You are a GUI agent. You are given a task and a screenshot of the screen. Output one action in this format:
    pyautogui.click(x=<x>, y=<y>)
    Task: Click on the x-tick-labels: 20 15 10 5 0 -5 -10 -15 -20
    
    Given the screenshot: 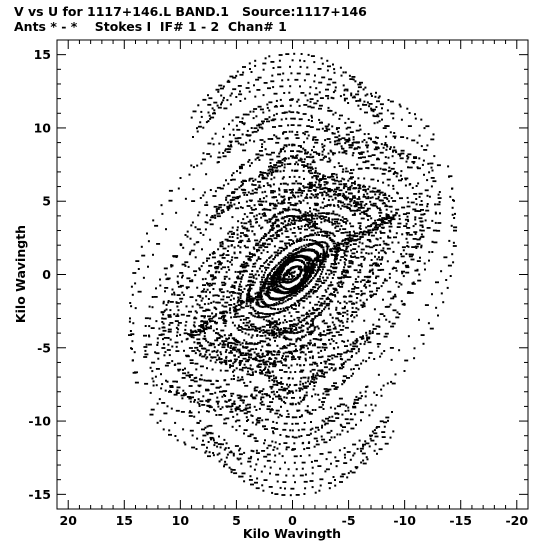 What is the action you would take?
    pyautogui.click(x=294, y=520)
    